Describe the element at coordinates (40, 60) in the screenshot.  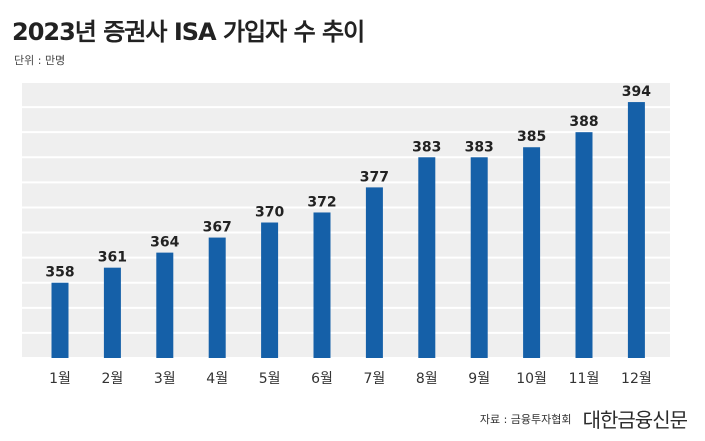
I see `unit-label: 단위 : 만명` at that location.